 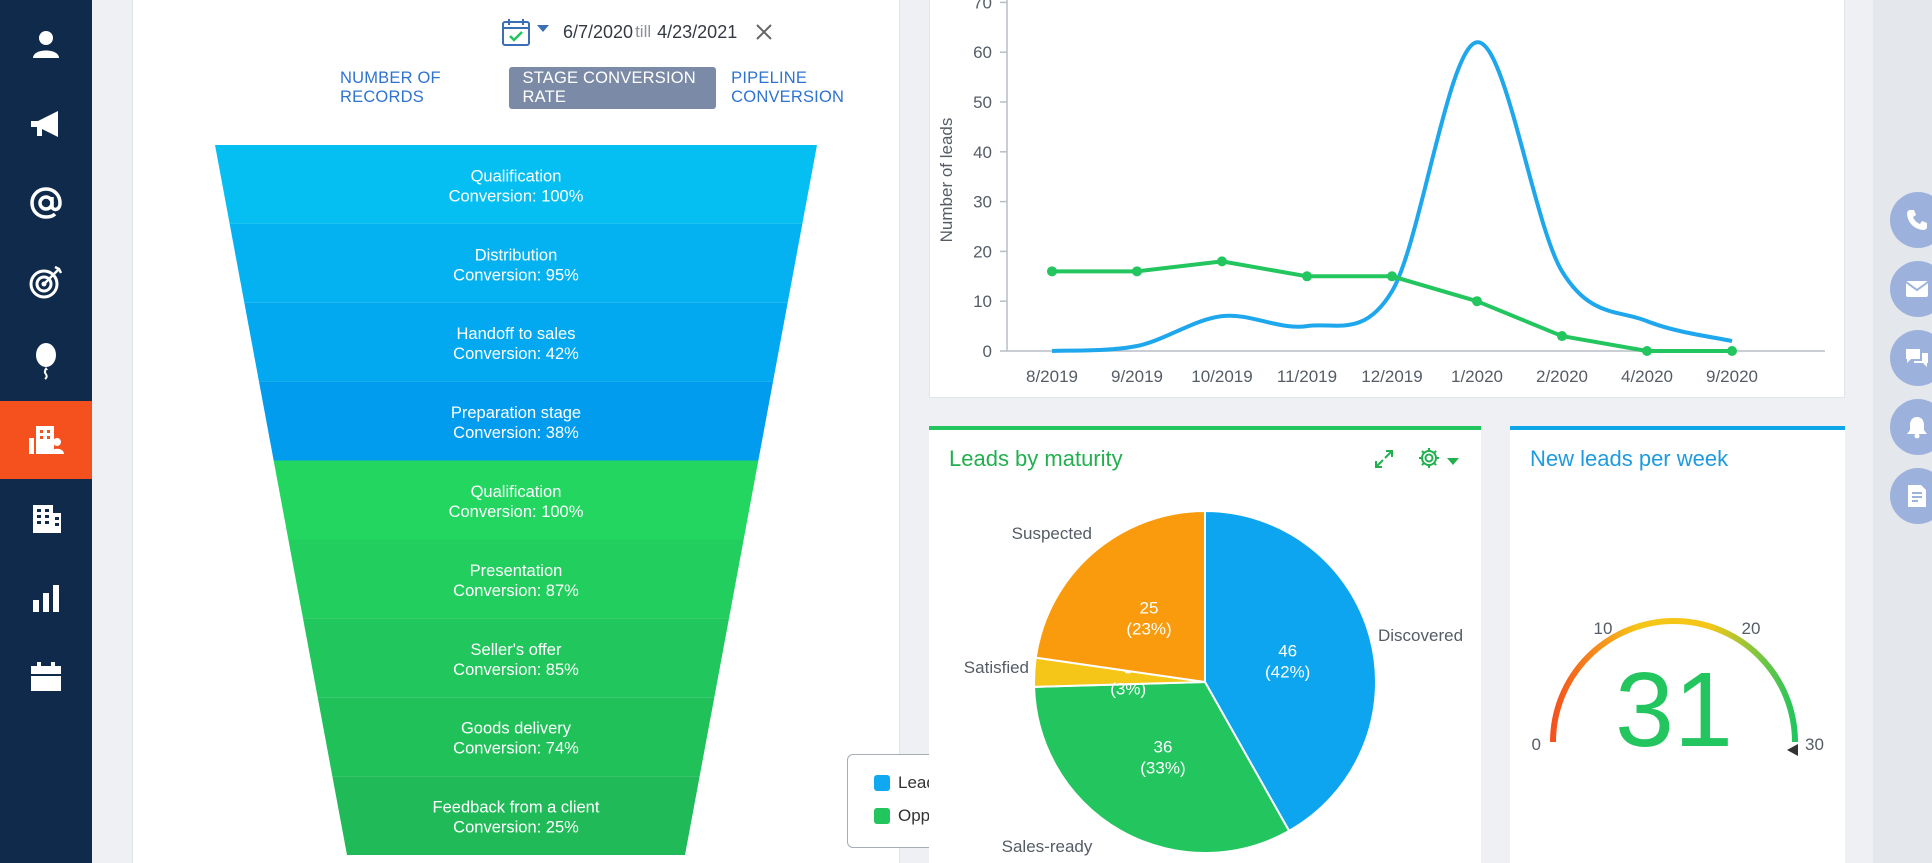 I want to click on target-icon, so click(x=46, y=282).